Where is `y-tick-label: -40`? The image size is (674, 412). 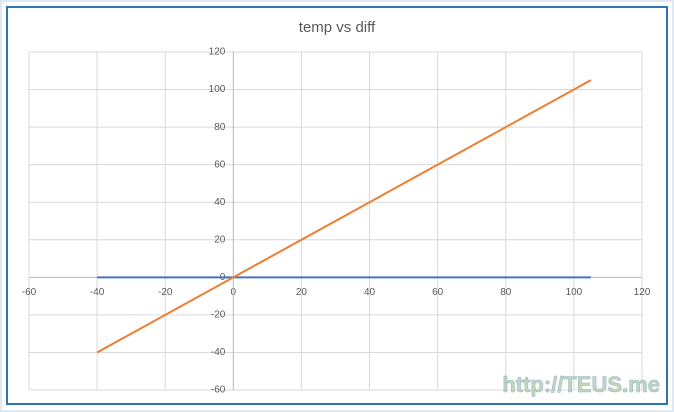 y-tick-label: -40 is located at coordinates (218, 352).